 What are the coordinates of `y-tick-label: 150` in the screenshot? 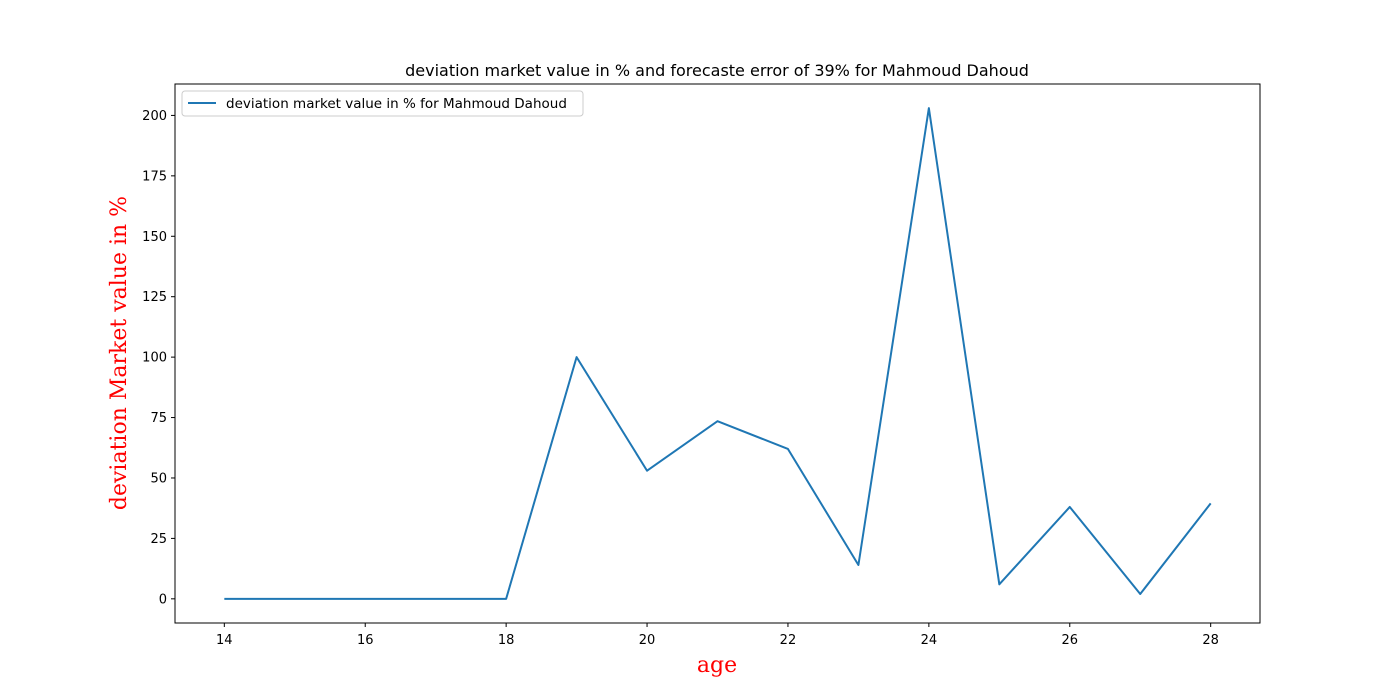 It's located at (154, 237).